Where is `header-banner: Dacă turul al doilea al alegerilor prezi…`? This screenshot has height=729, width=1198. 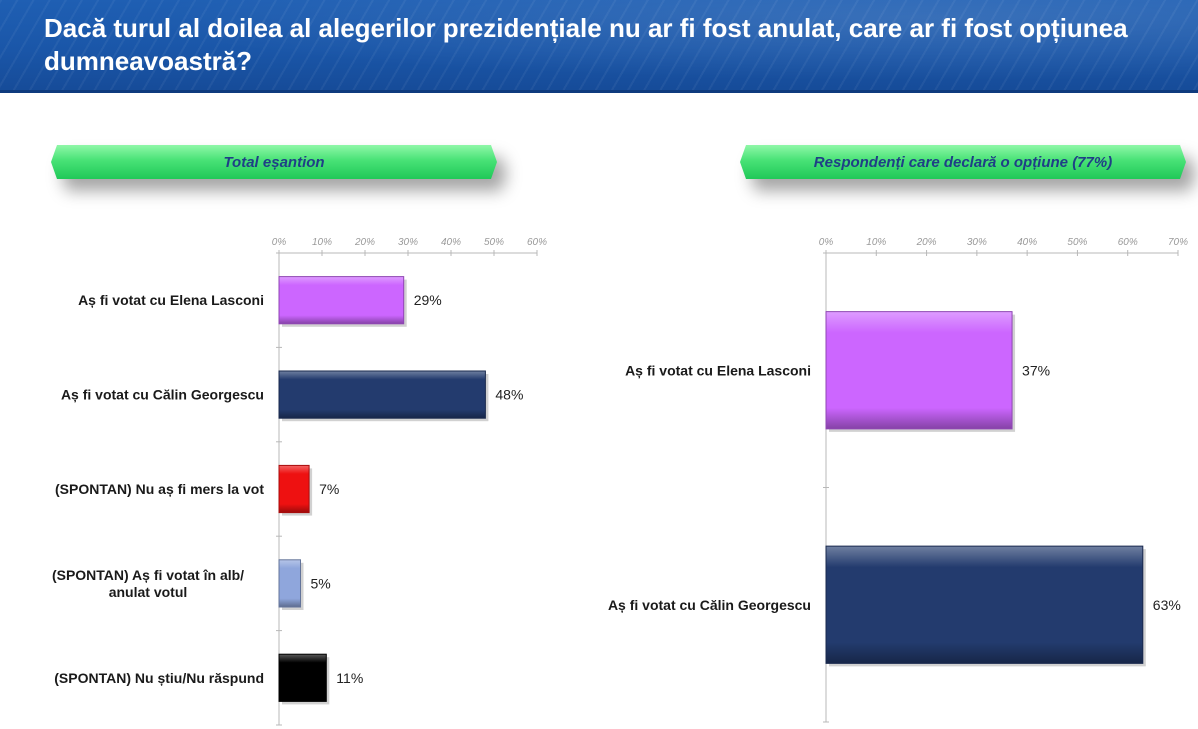
header-banner: Dacă turul al doilea al alegerilor prezi… is located at coordinates (599, 46).